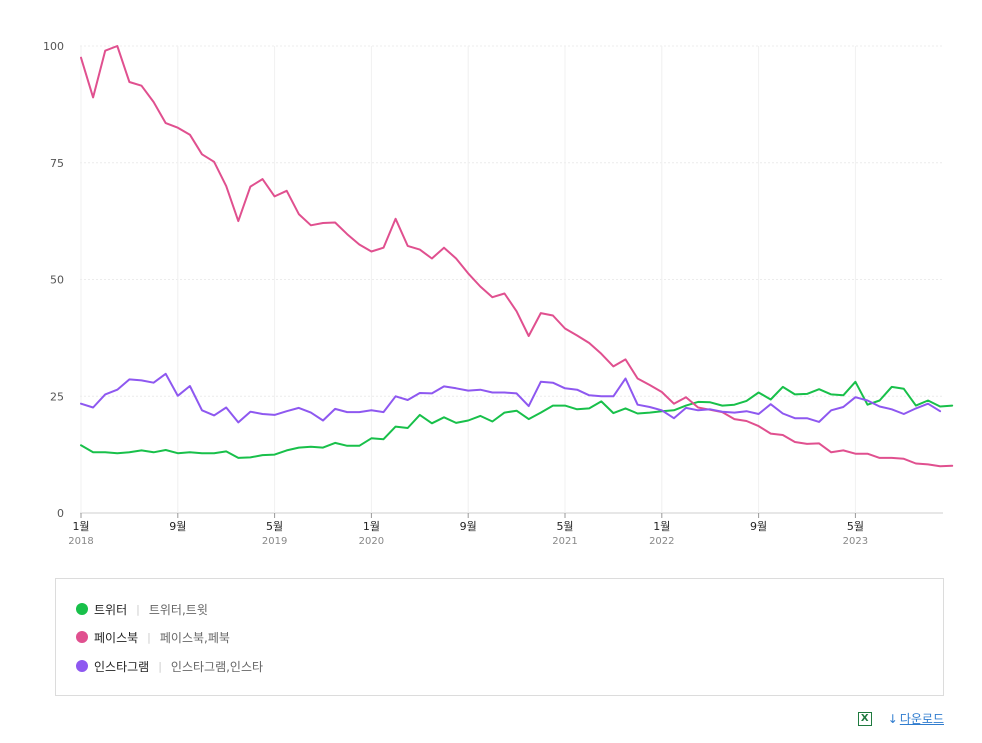 This screenshot has height=743, width=982. What do you see at coordinates (153, 637) in the screenshot?
I see `legend-item-facebook: 페이스북 | 페이스북,페북` at bounding box center [153, 637].